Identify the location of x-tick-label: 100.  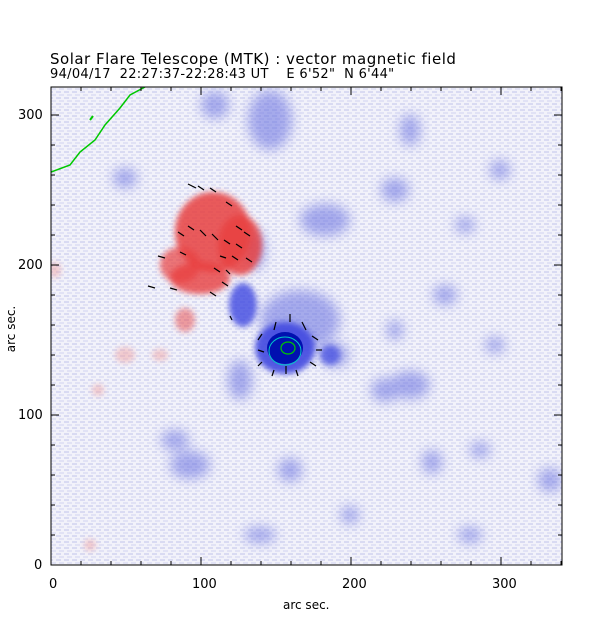
(204, 584).